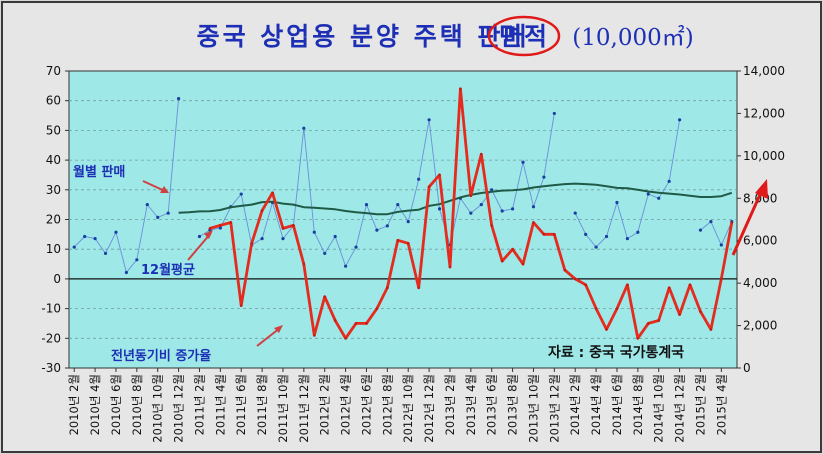 The width and height of the screenshot is (823, 454). Describe the element at coordinates (53, 71) in the screenshot. I see `y-left-tick-label: 70` at that location.